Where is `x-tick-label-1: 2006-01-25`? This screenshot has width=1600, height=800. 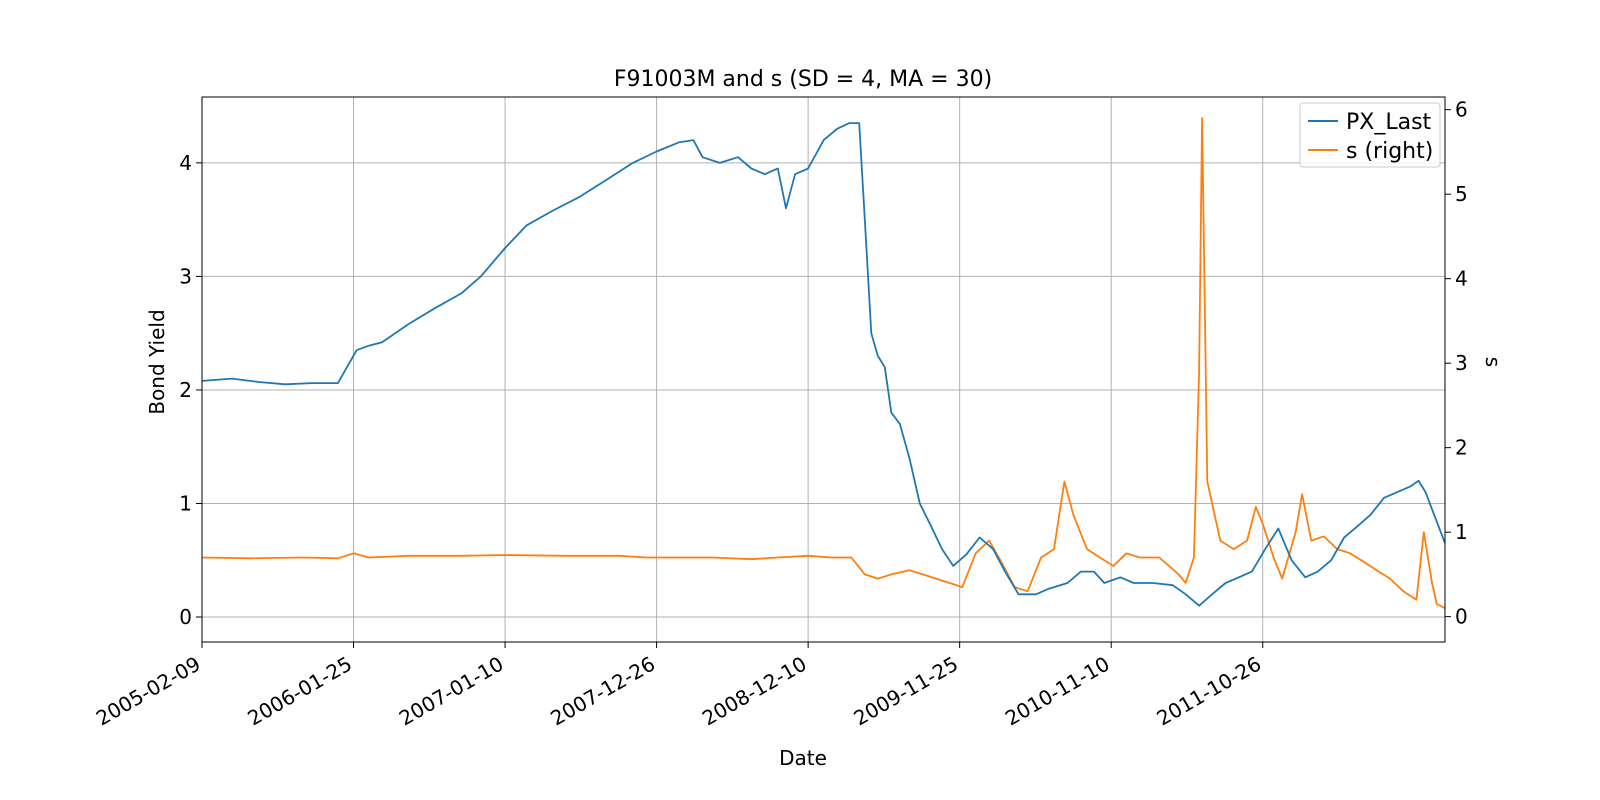 x-tick-label-1: 2006-01-25 is located at coordinates (299, 691).